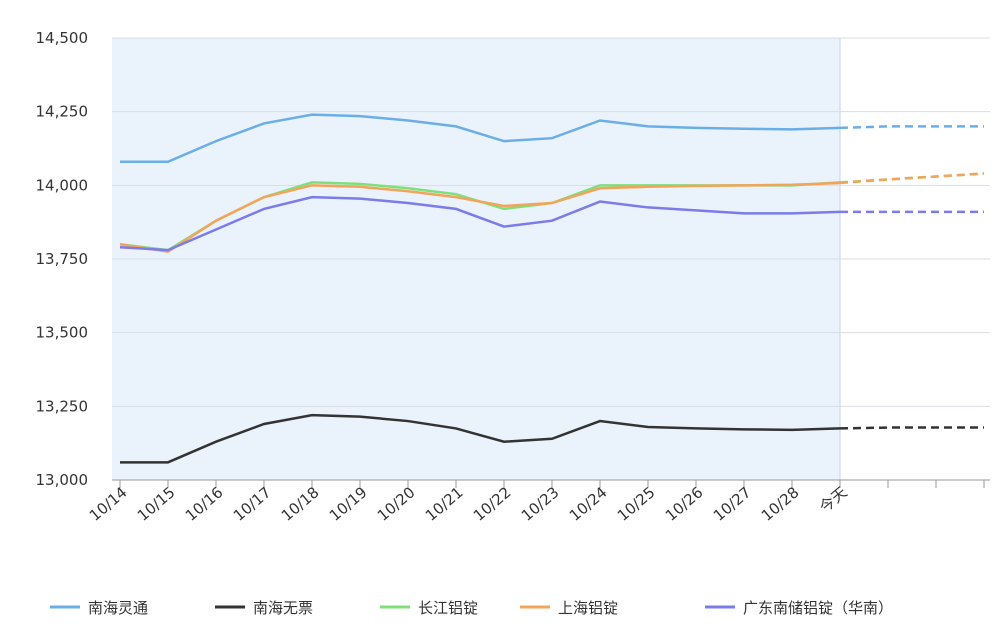 This screenshot has height=634, width=1000. I want to click on x-tick-label: 10/28, so click(780, 504).